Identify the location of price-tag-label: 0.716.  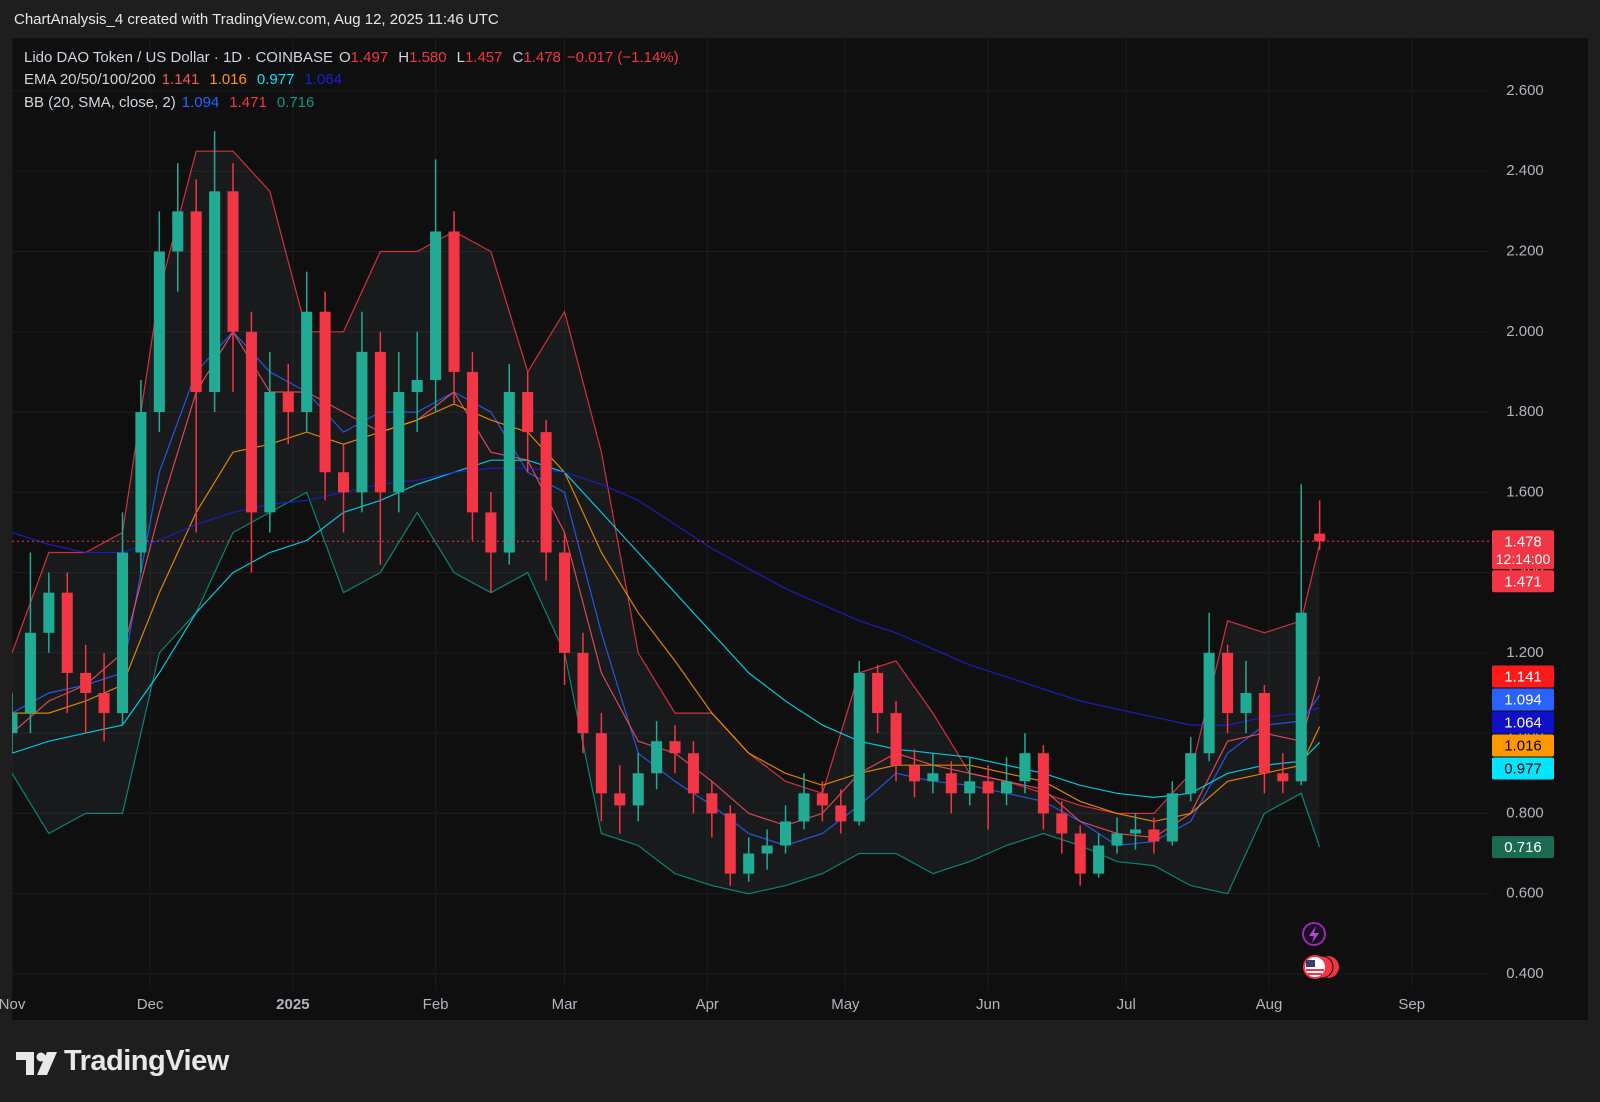
(1523, 847).